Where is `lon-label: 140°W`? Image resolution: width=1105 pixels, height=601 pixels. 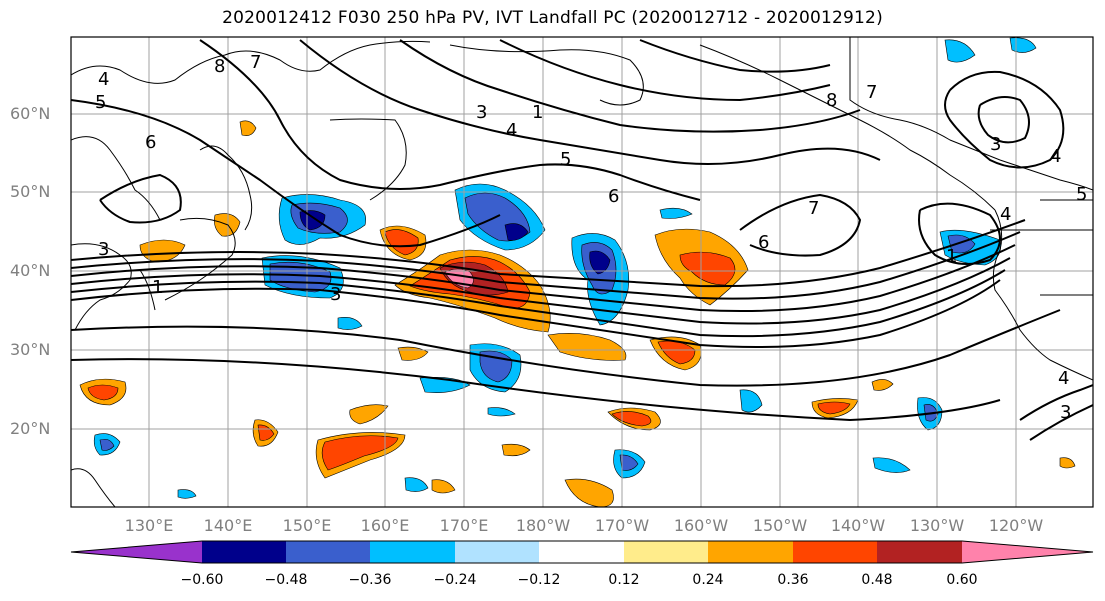 lon-label: 140°W is located at coordinates (858, 525).